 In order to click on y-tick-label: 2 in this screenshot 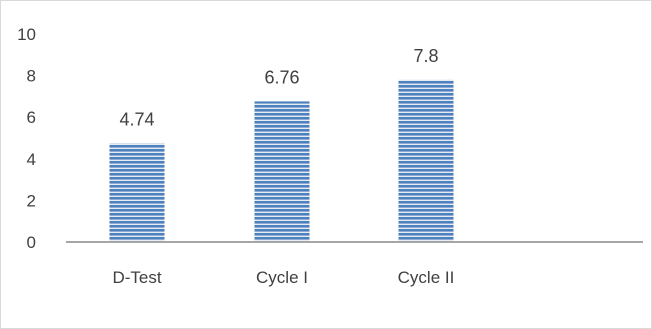, I will do `click(31, 200)`.